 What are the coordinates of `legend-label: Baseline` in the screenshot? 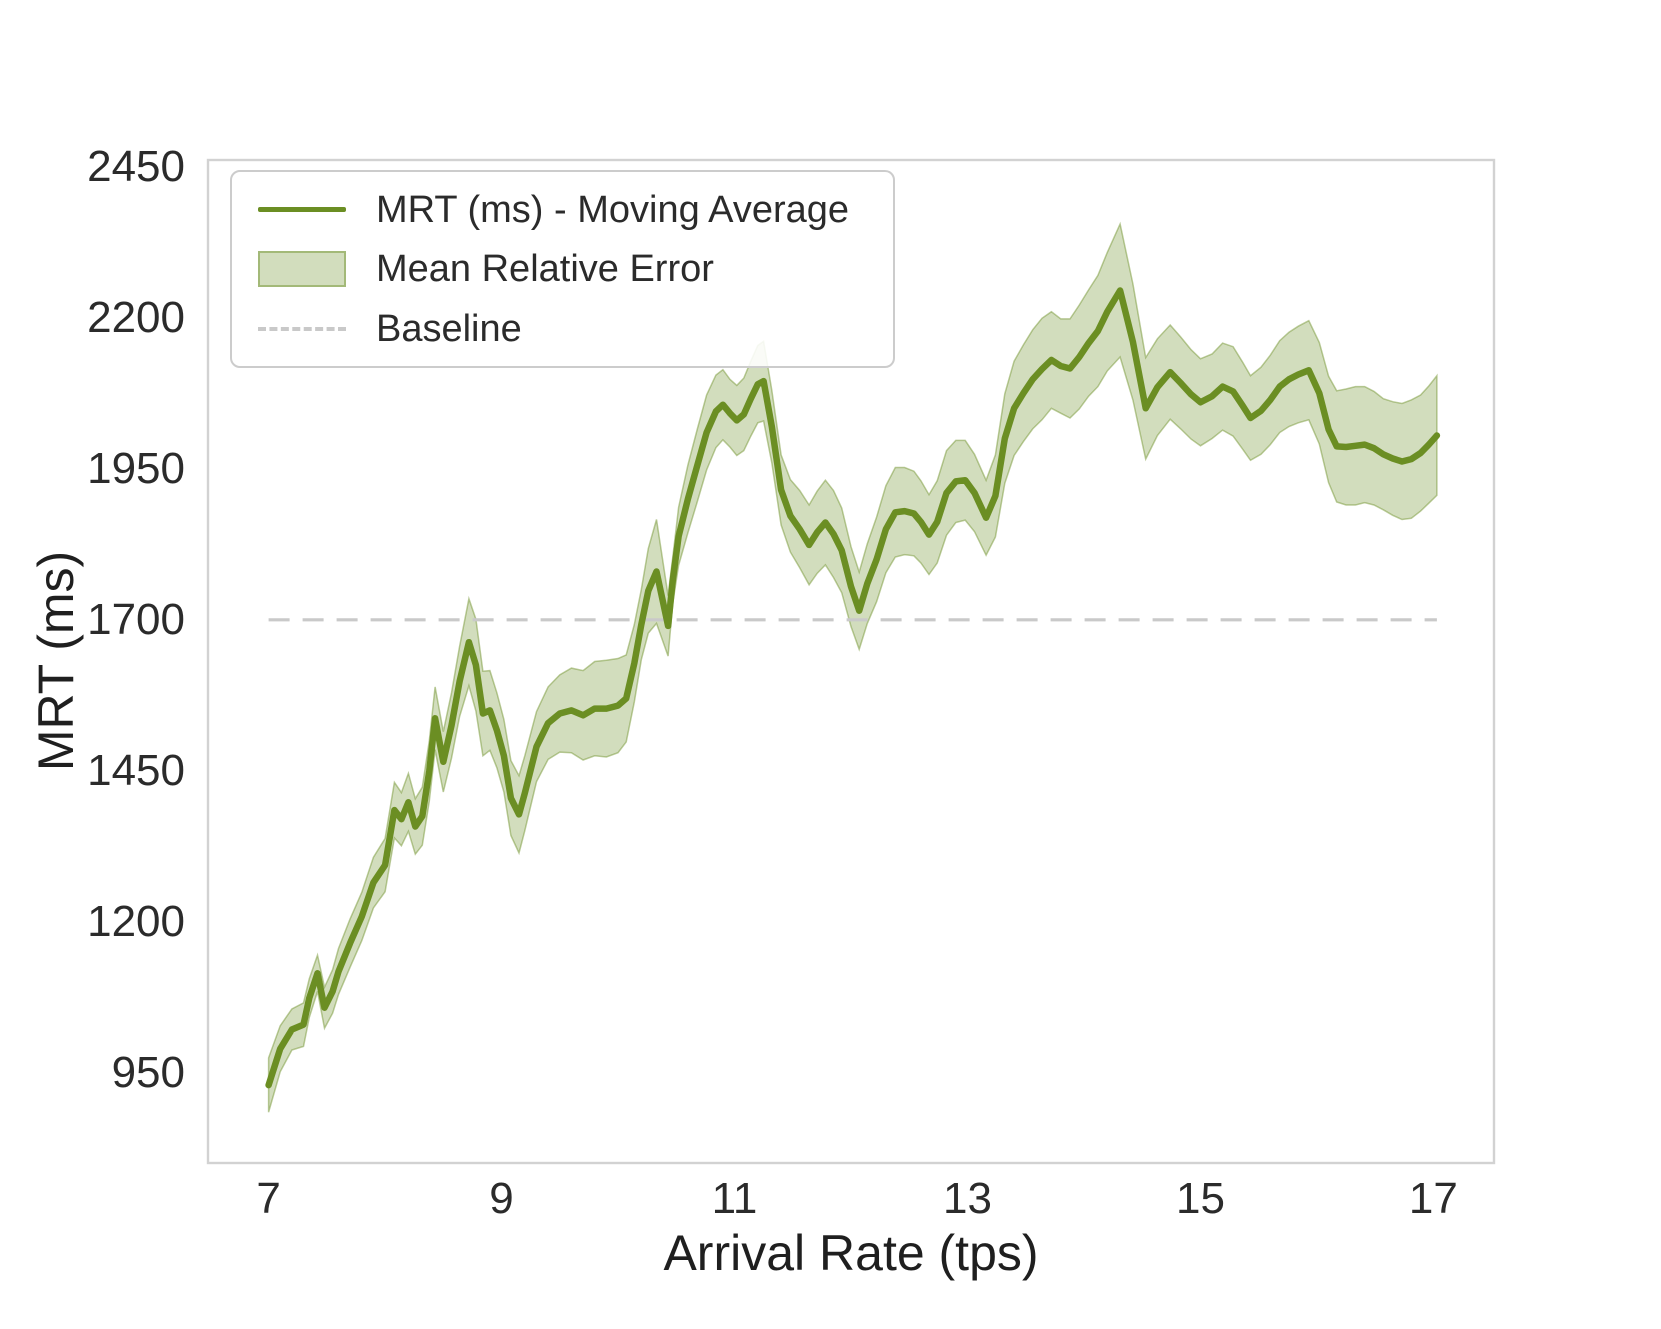 It's located at (449, 328).